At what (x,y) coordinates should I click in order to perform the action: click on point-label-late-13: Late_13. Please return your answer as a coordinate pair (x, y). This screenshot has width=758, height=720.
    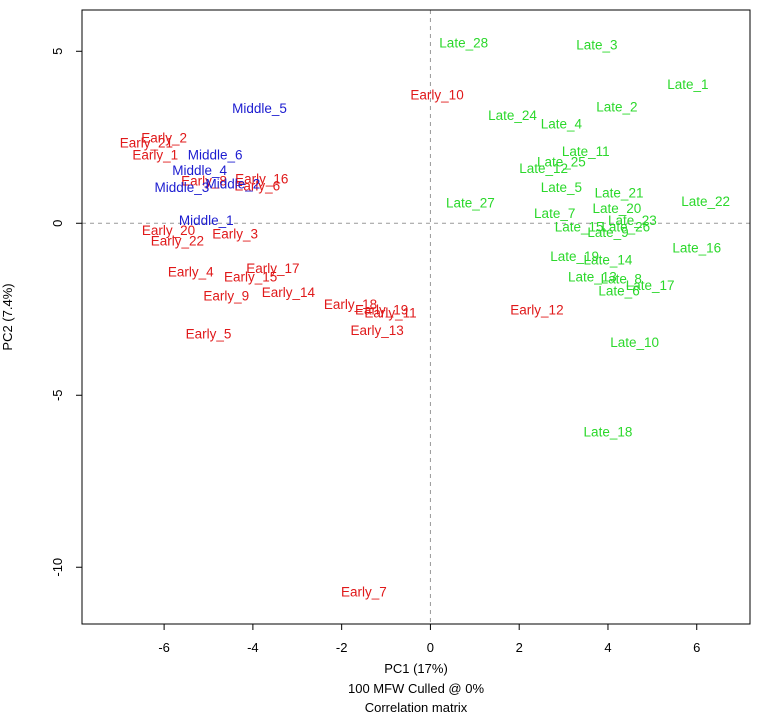
    Looking at the image, I should click on (592, 277).